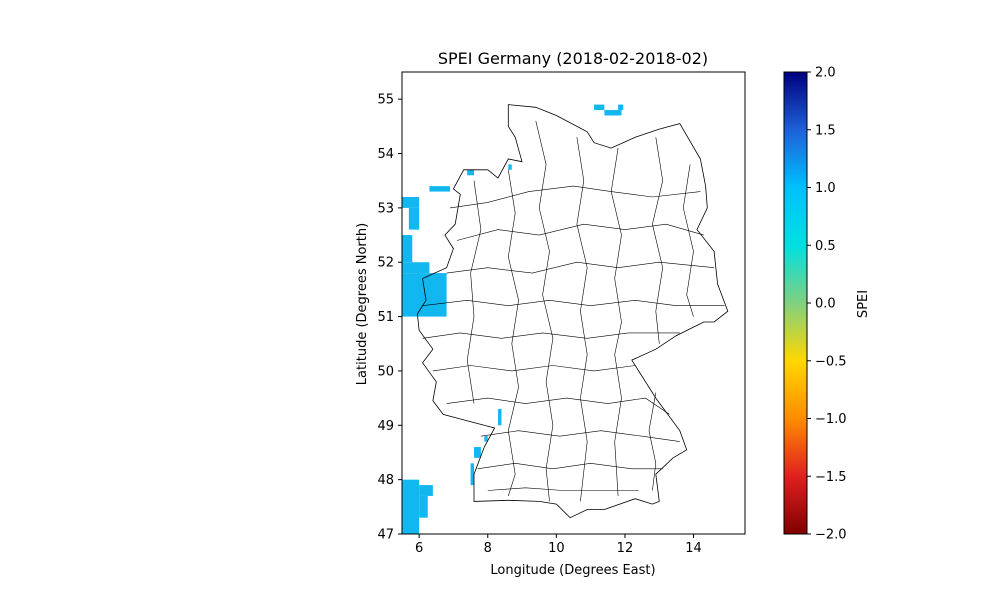 This screenshot has width=1000, height=600. What do you see at coordinates (825, 188) in the screenshot?
I see `colorbar-tick-label: 1.0` at bounding box center [825, 188].